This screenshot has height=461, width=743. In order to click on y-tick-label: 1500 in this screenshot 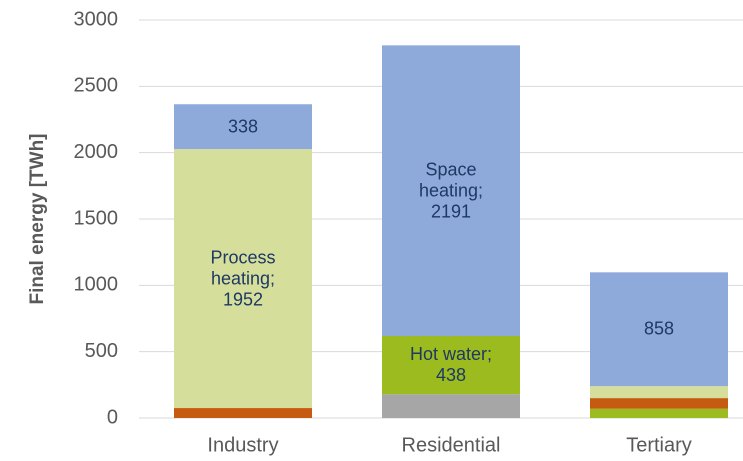, I will do `click(96, 218)`.